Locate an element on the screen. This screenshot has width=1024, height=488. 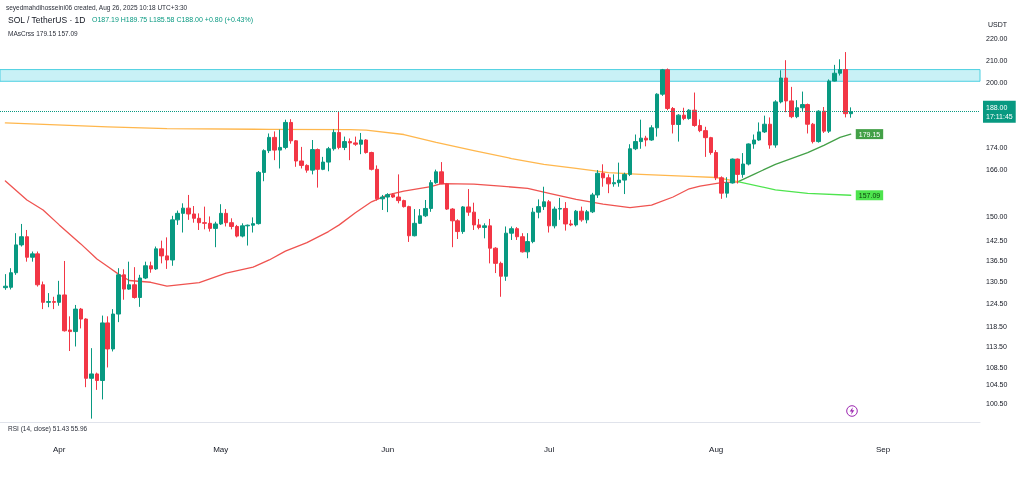
x-tick-label: Jul is located at coordinates (549, 449).